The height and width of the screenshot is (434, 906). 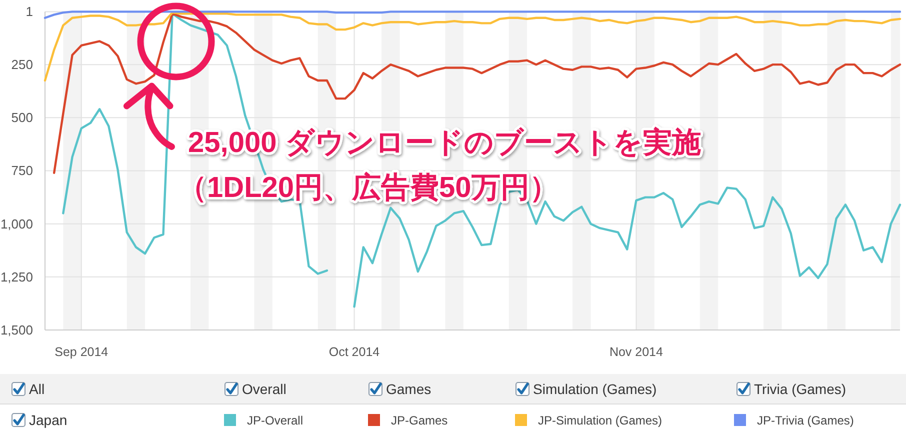 What do you see at coordinates (800, 389) in the screenshot?
I see `filter-label: Trivia (Games)` at bounding box center [800, 389].